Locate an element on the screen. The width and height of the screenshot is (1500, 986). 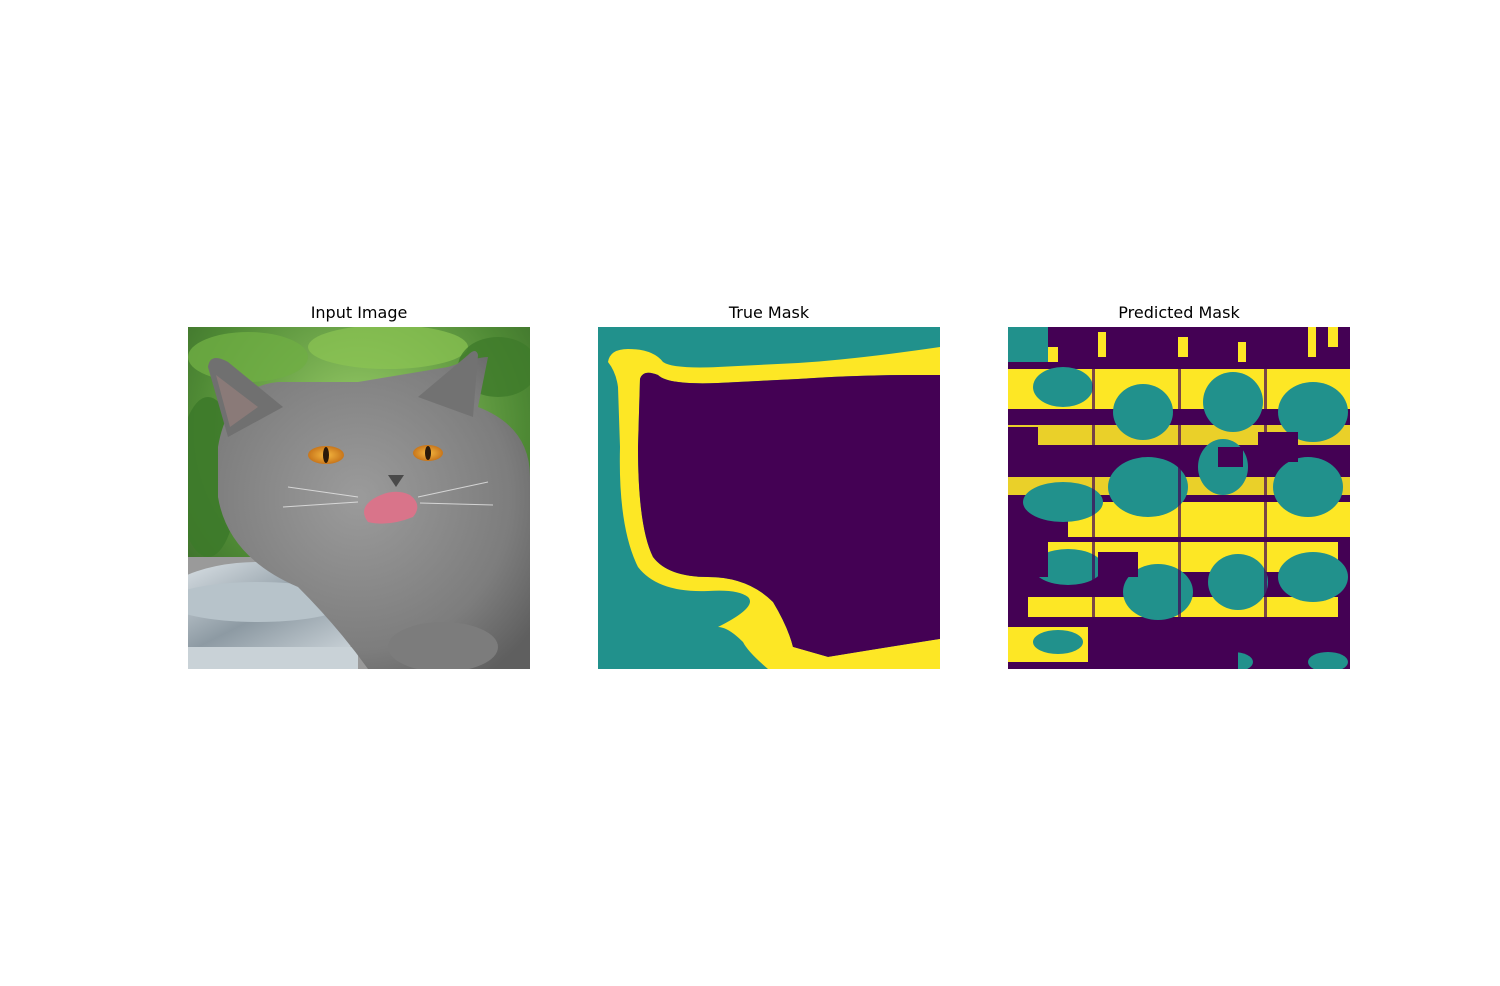
true-mask is located at coordinates (769, 498).